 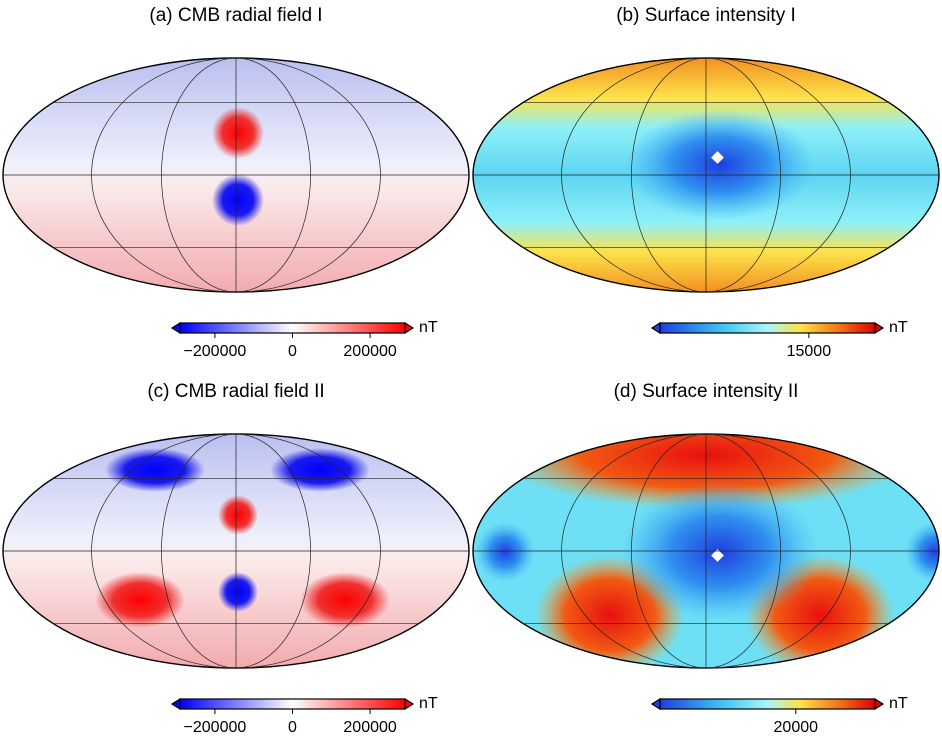 I want to click on panel-title: (a) CMB radial field I, so click(x=235, y=15).